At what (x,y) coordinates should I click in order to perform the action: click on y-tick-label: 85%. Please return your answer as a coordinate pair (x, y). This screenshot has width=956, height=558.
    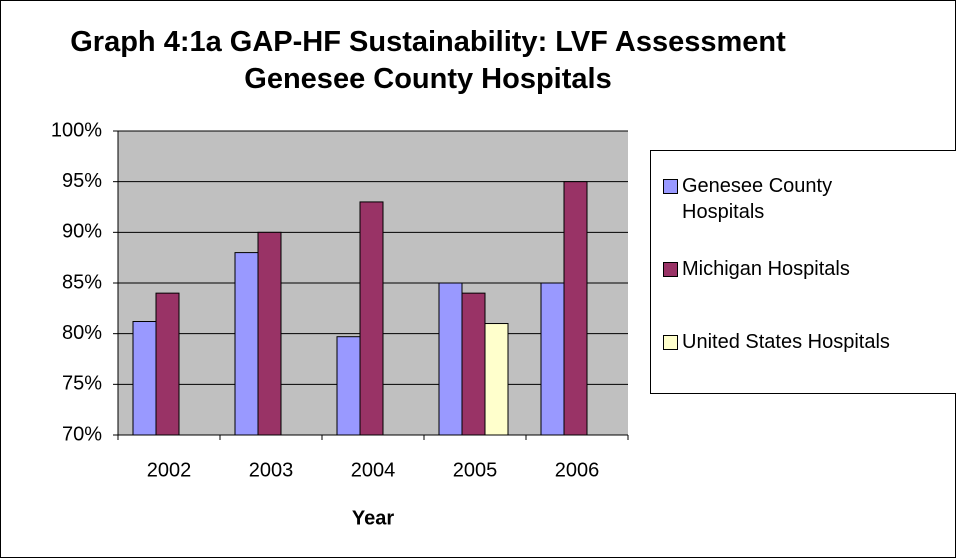
    Looking at the image, I should click on (82, 282).